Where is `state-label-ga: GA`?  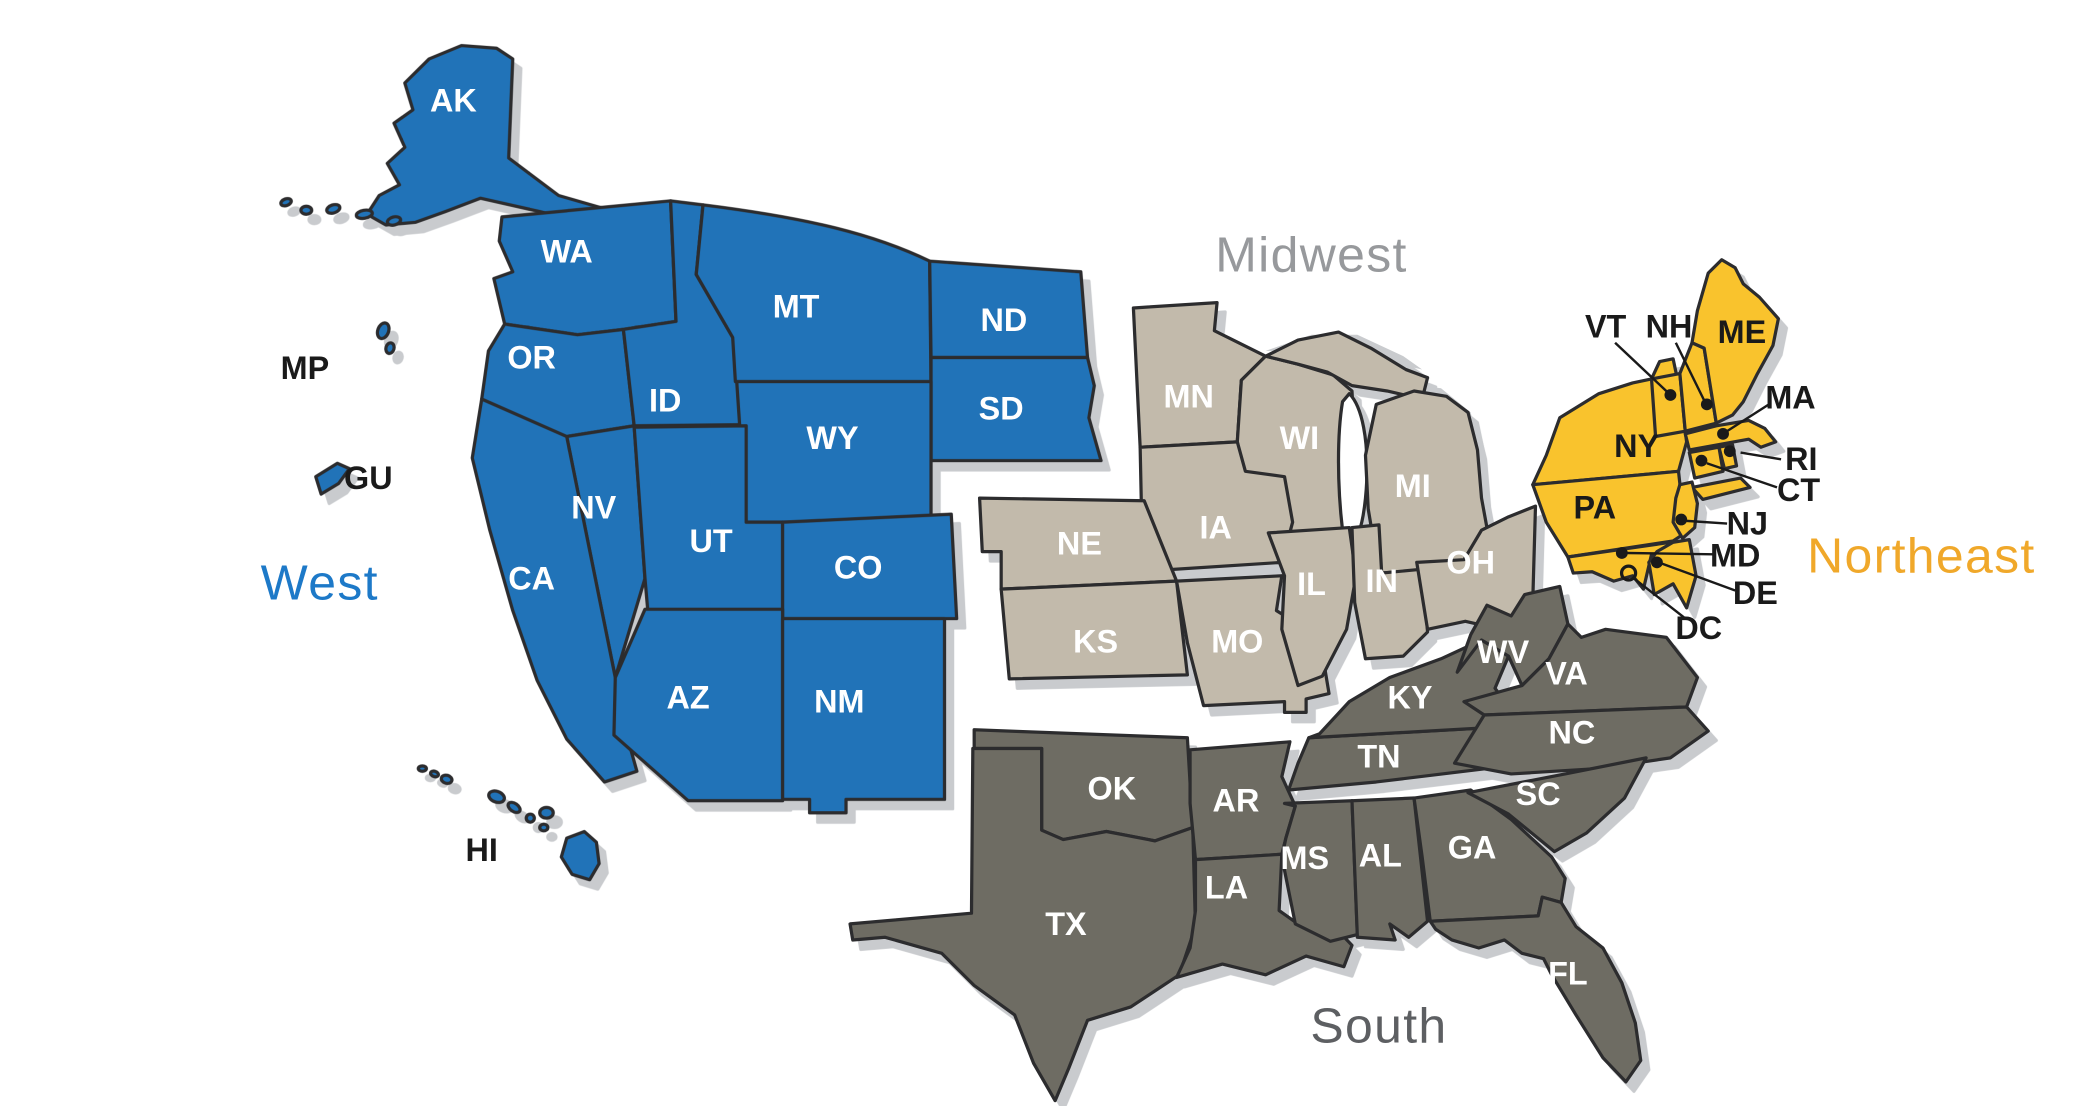 state-label-ga: GA is located at coordinates (1472, 848).